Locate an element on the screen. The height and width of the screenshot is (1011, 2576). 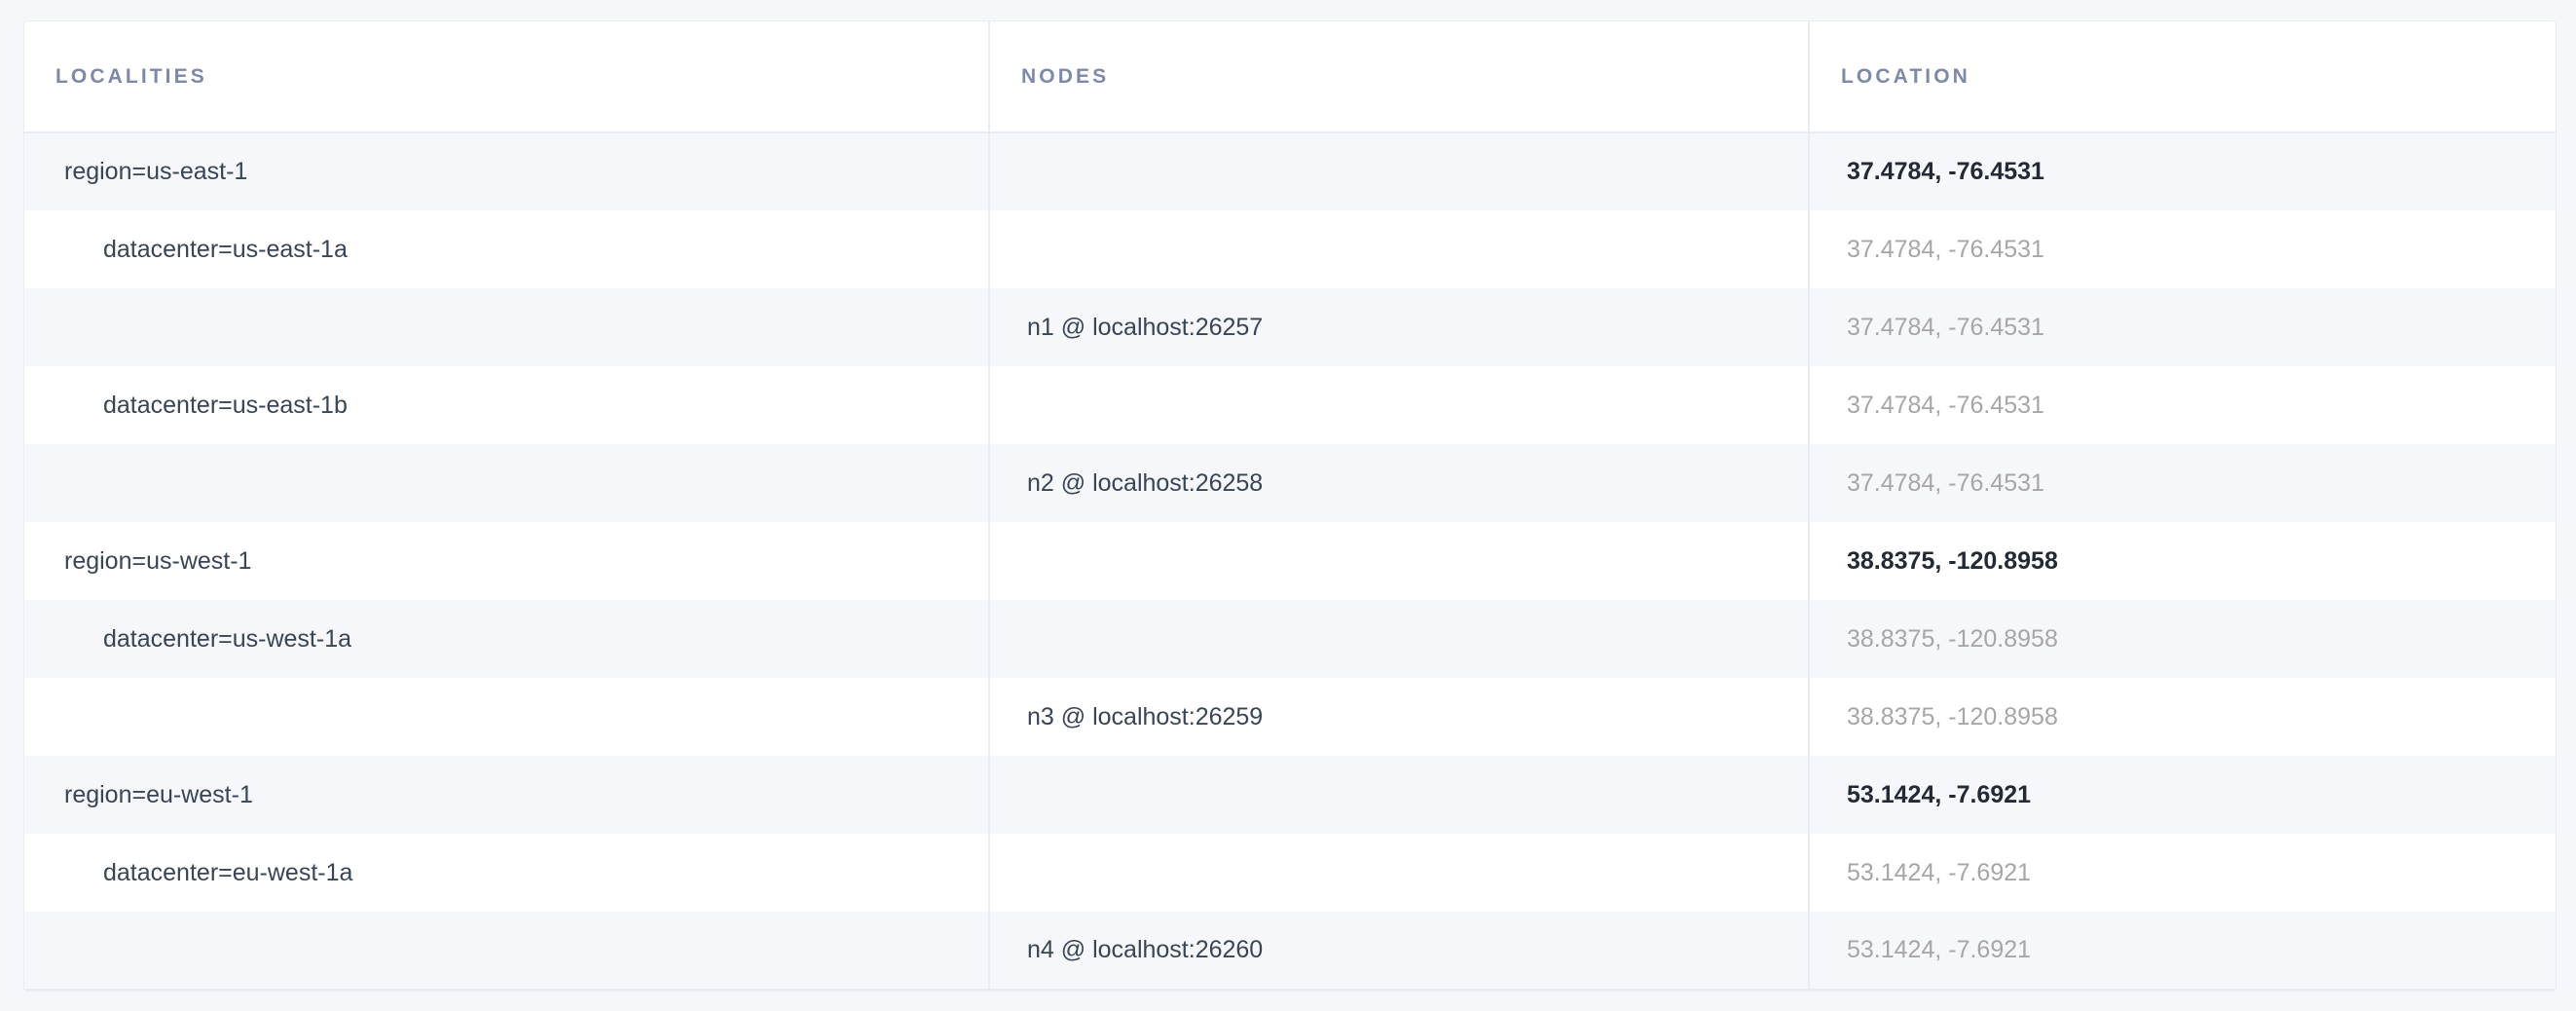
cell-locality: region=us-west-1 is located at coordinates (506, 561).